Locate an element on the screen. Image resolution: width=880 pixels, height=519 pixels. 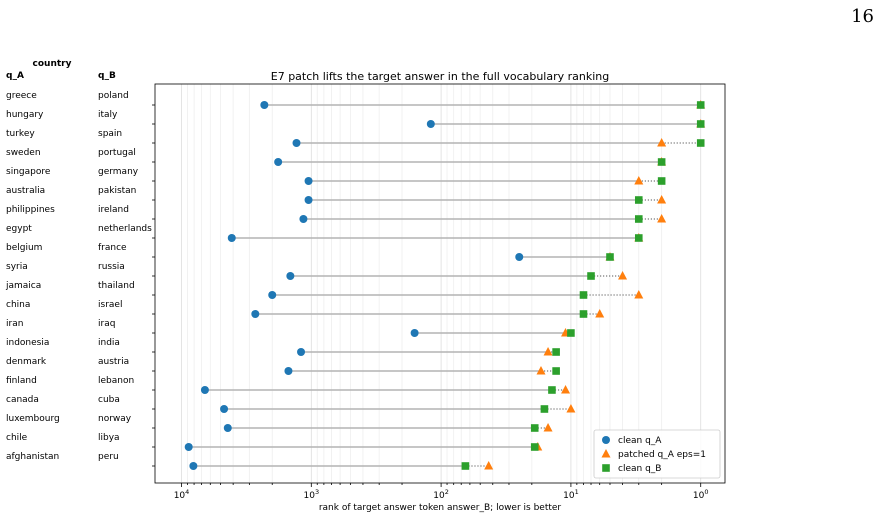
row-label-q-a: jamaica is located at coordinates (23, 286).